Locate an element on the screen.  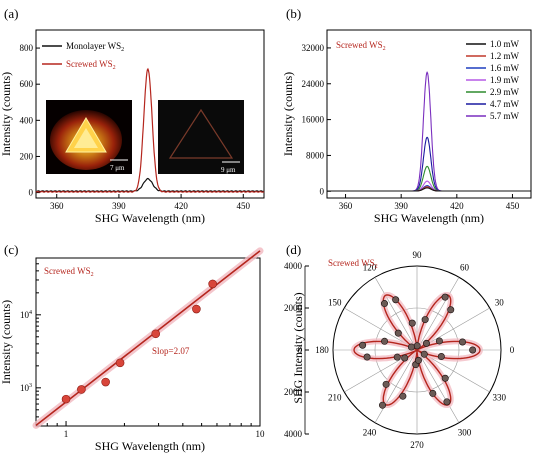
y-axis-label-c: Intensity (counts) is located at coordinates (6, 342).